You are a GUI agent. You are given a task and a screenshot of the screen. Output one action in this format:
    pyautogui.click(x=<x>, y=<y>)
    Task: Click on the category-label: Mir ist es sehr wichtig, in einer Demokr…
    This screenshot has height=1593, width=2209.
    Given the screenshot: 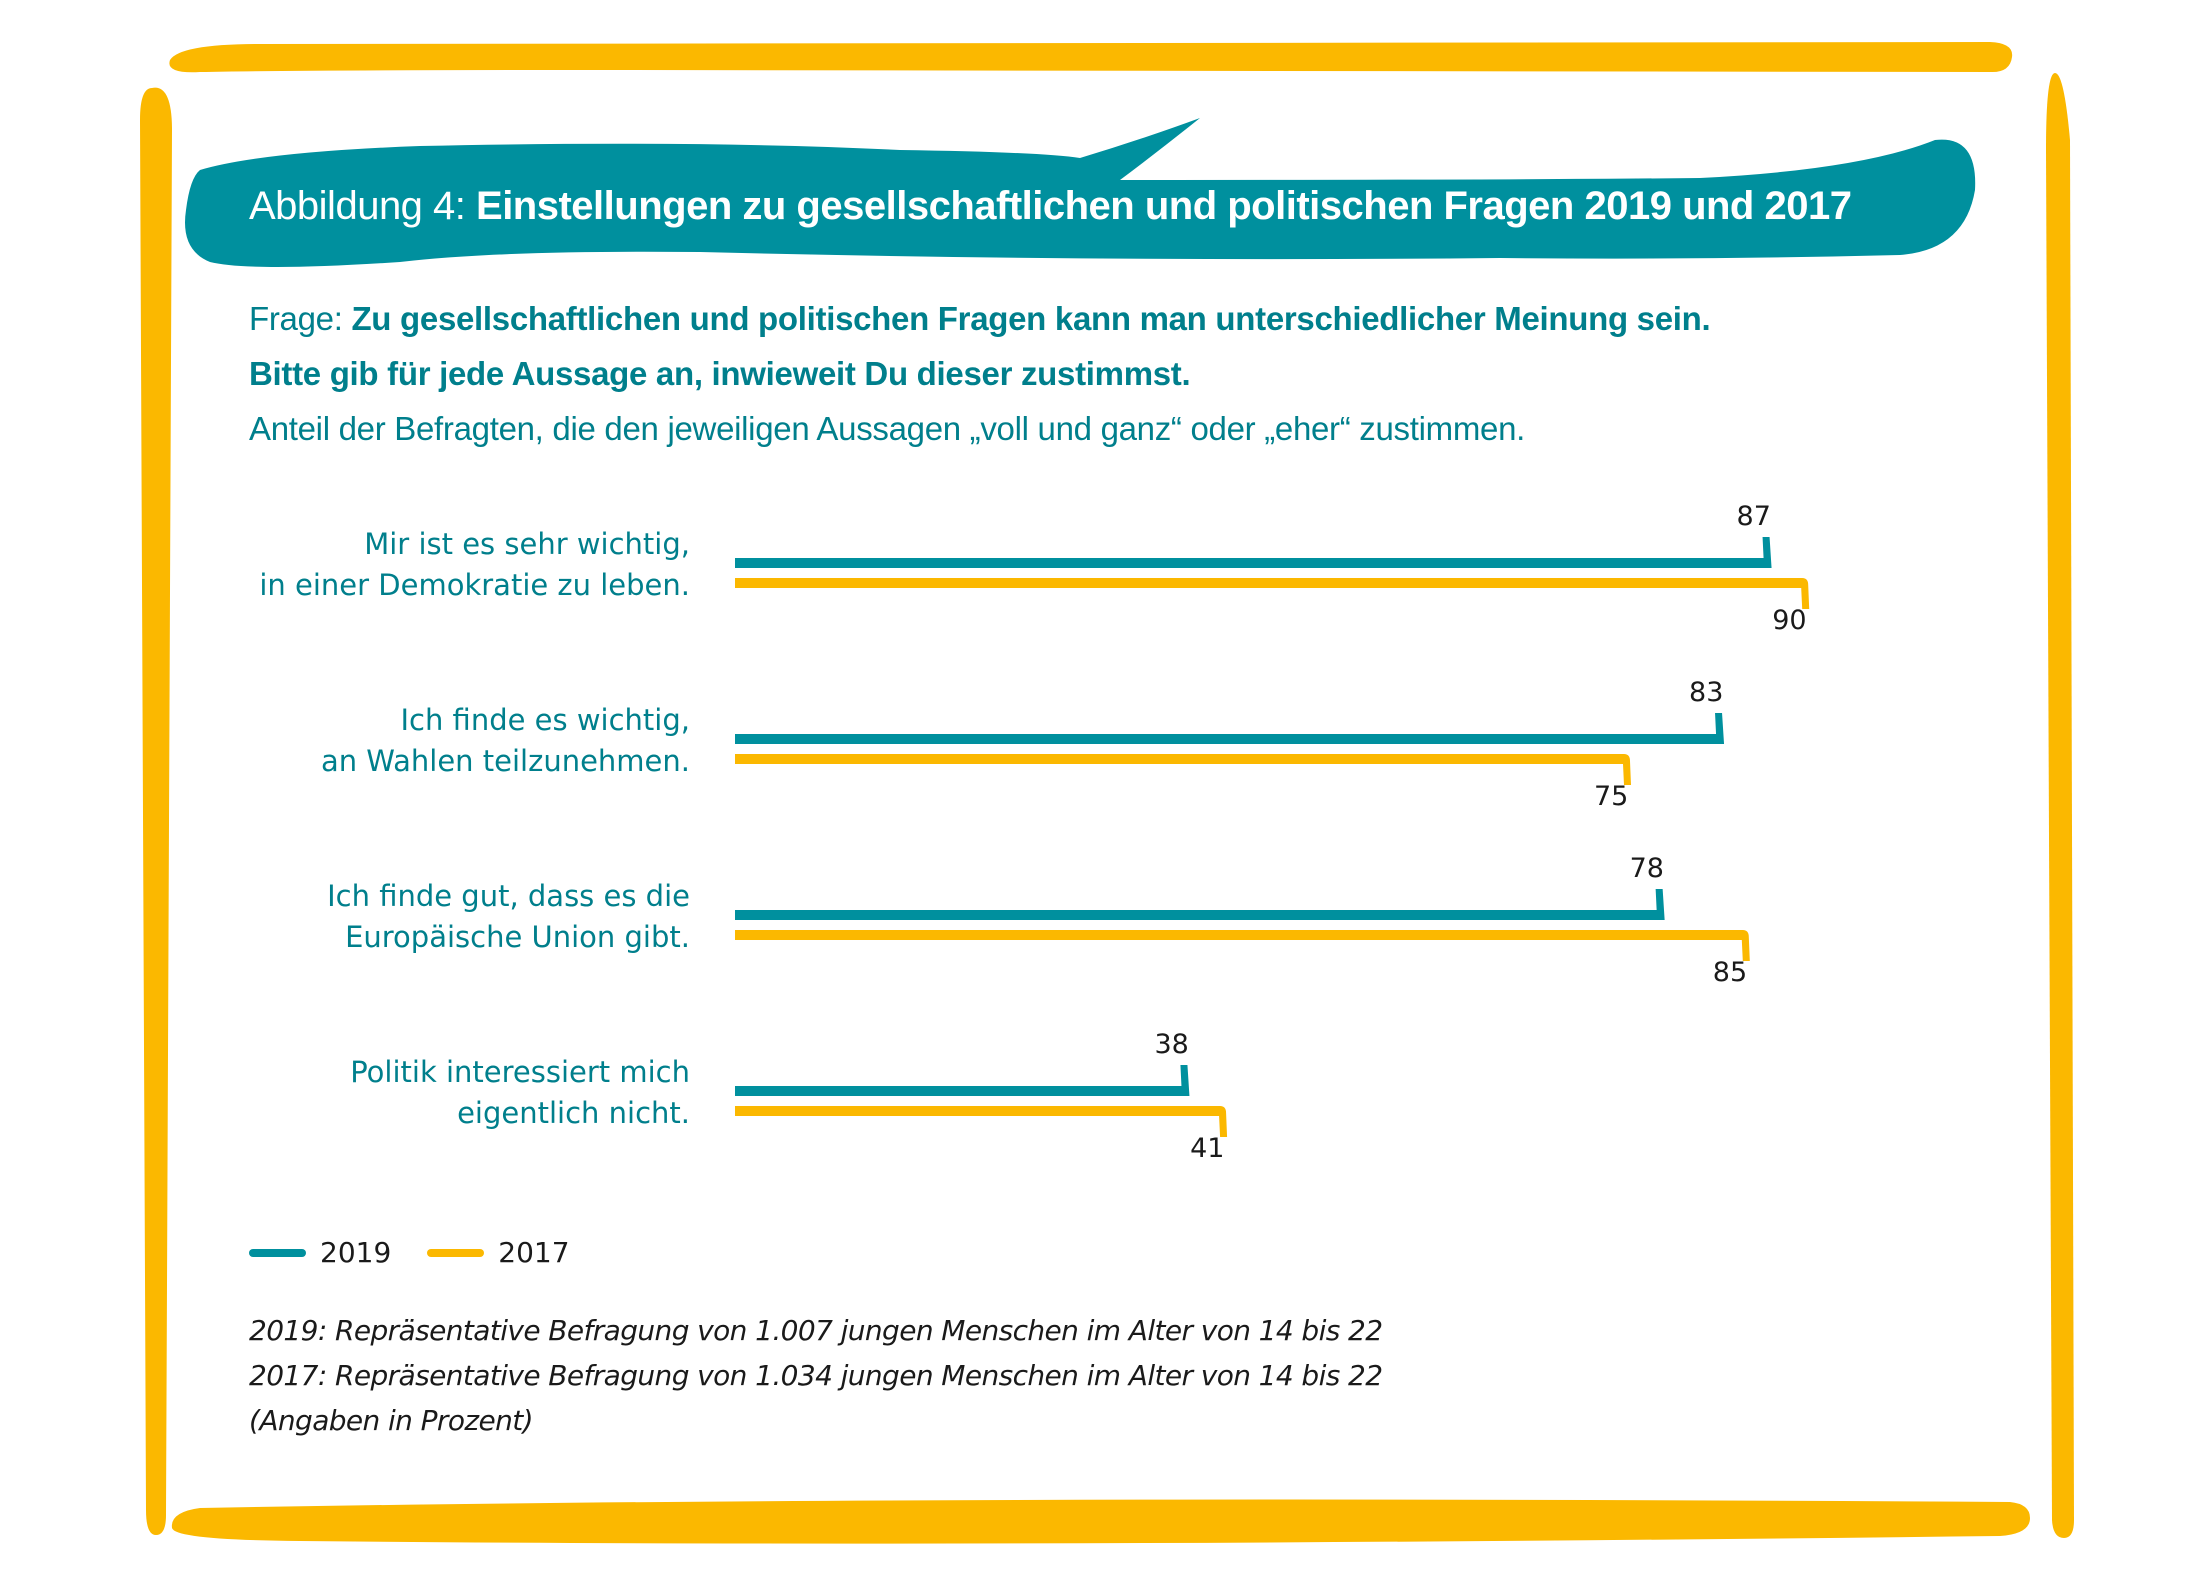 What is the action you would take?
    pyautogui.click(x=430, y=565)
    